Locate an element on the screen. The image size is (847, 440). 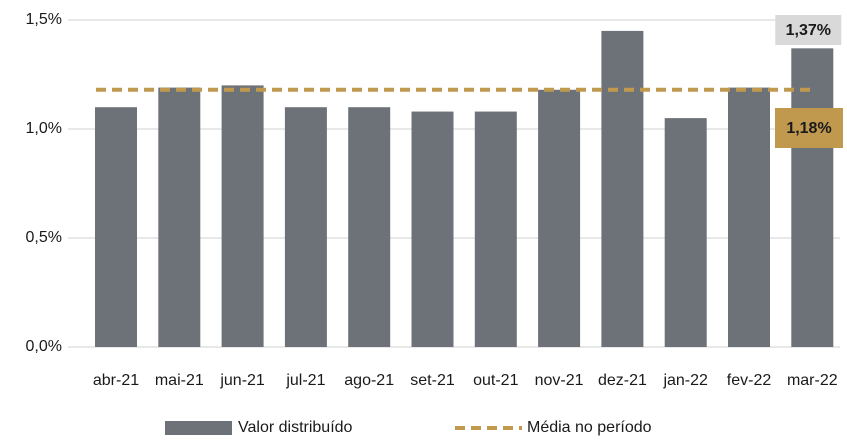
legend-label: Valor distribuído is located at coordinates (295, 427).